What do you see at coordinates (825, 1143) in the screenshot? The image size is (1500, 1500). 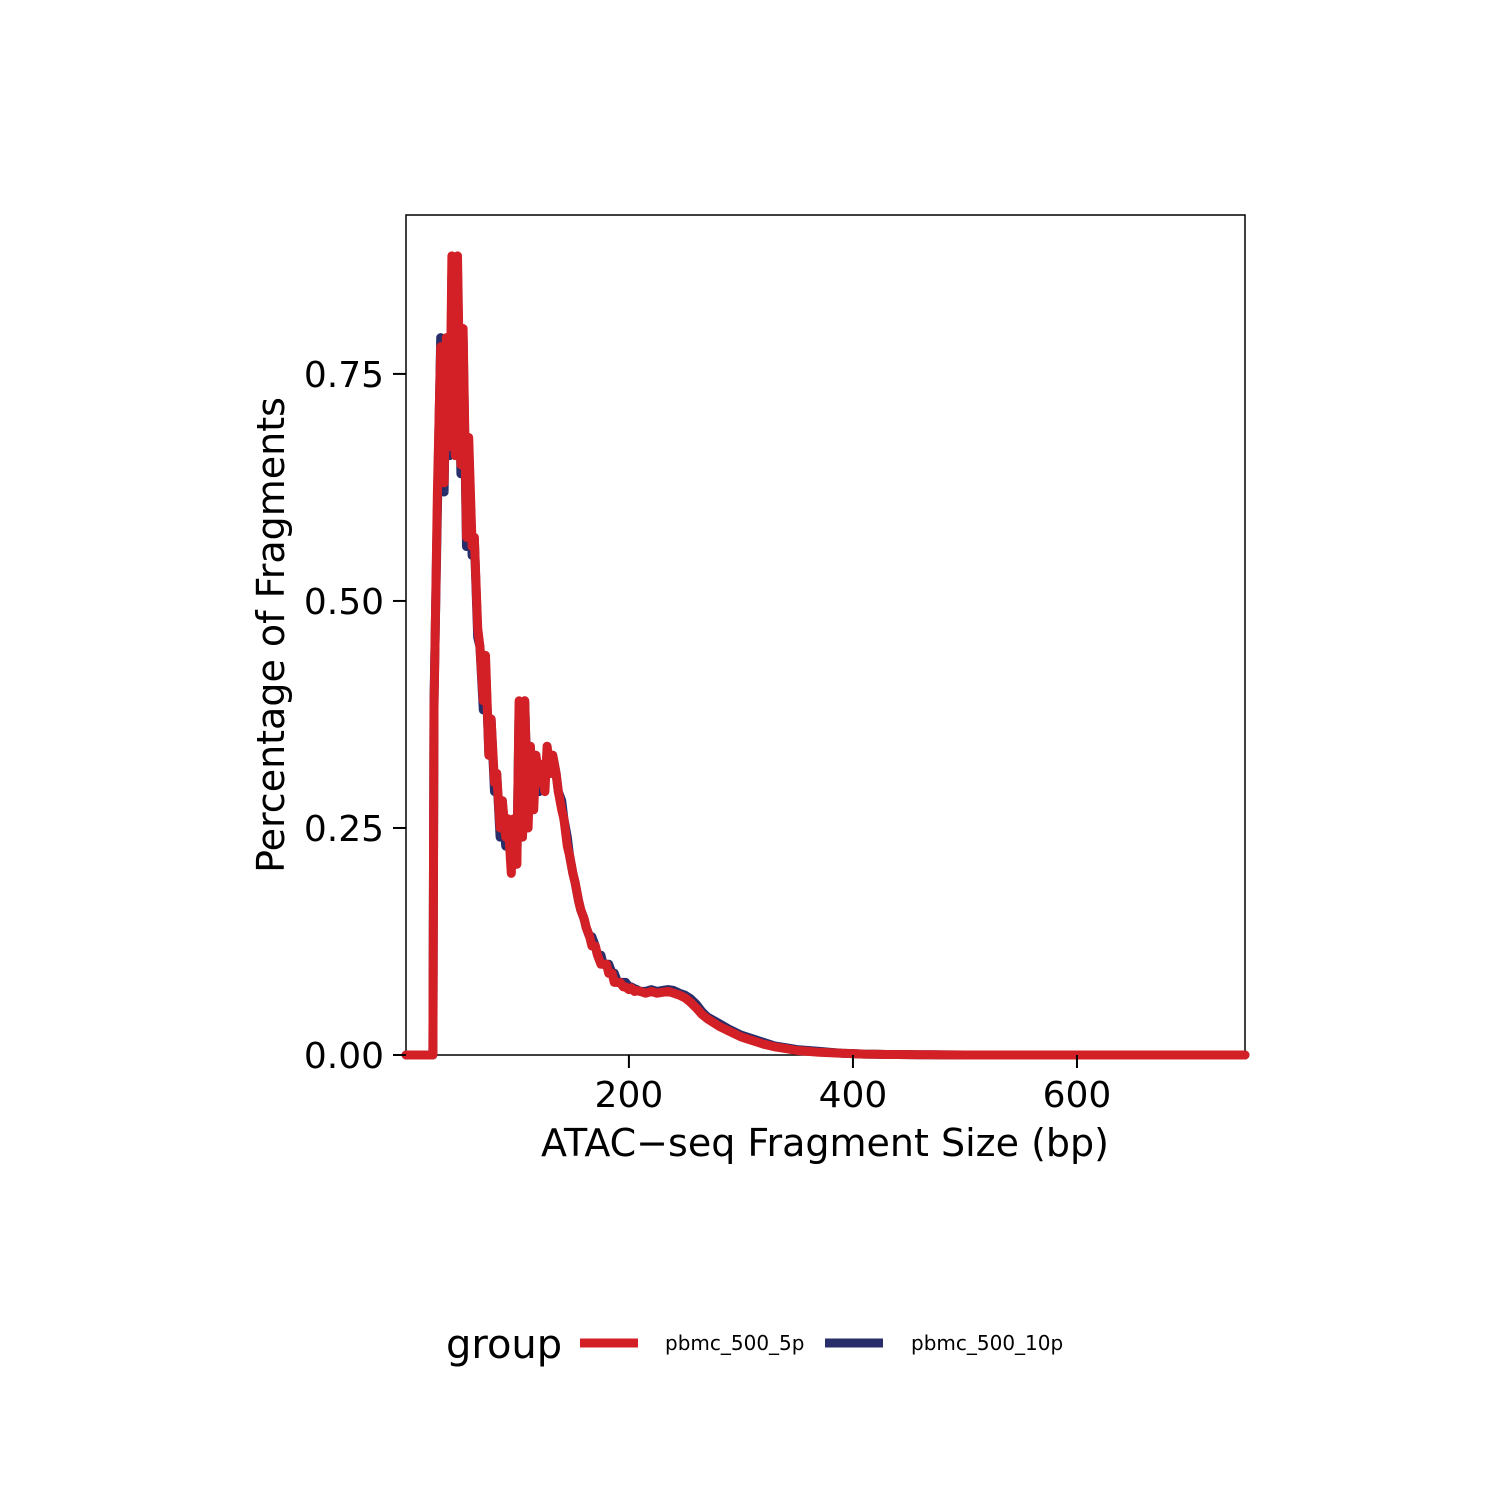 I see `x-axis-title: ATAC−seq Fragment Size (bp)` at bounding box center [825, 1143].